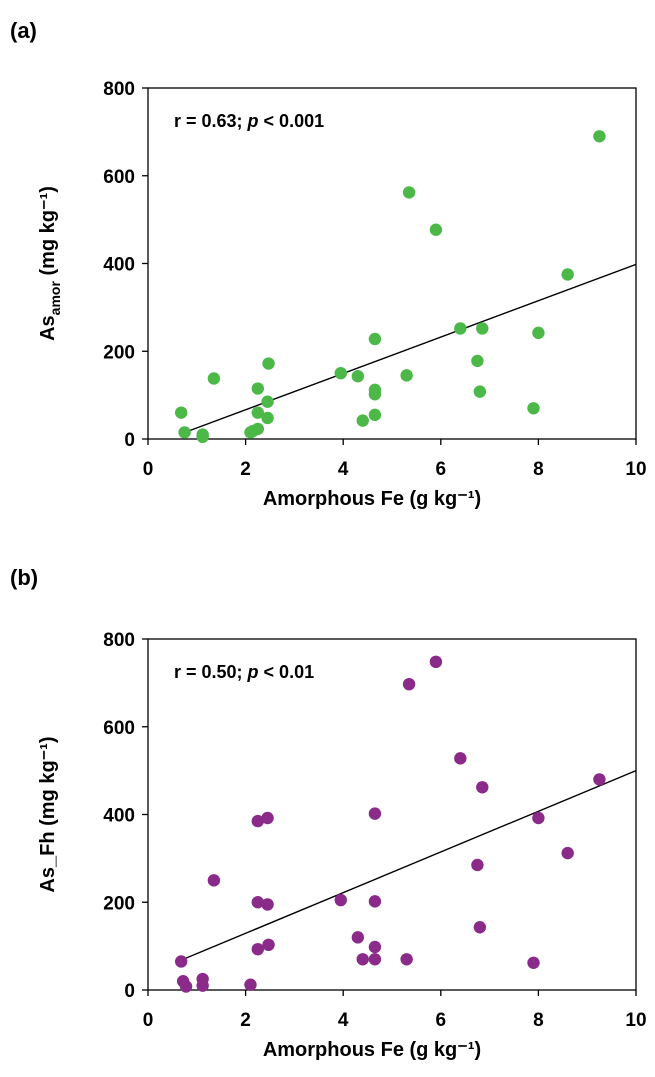 The height and width of the screenshot is (1077, 655). I want to click on y-axis-title-base: As, so click(48, 328).